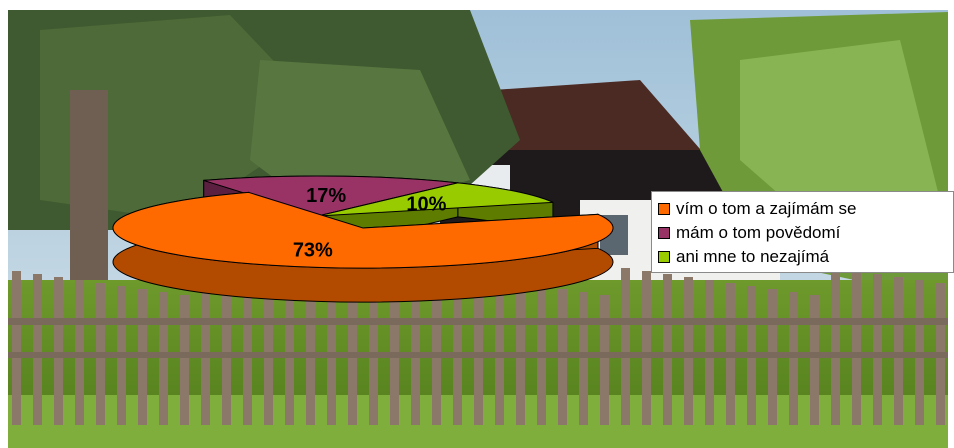 Image resolution: width=954 pixels, height=448 pixels. What do you see at coordinates (326, 196) in the screenshot?
I see `data-label-2: 17%` at bounding box center [326, 196].